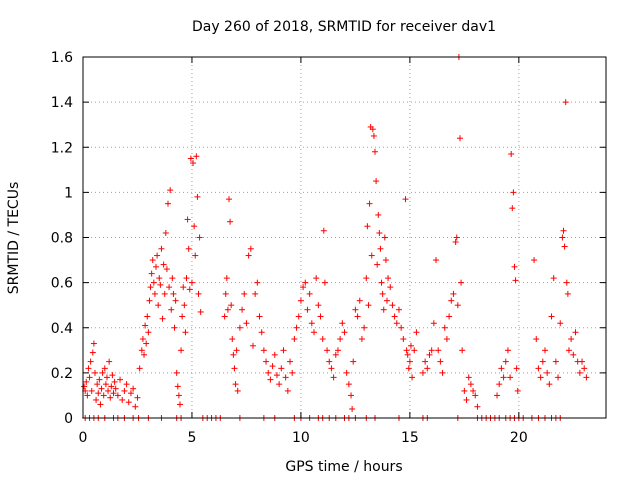  I want to click on x-tick-label: 10, so click(301, 438).